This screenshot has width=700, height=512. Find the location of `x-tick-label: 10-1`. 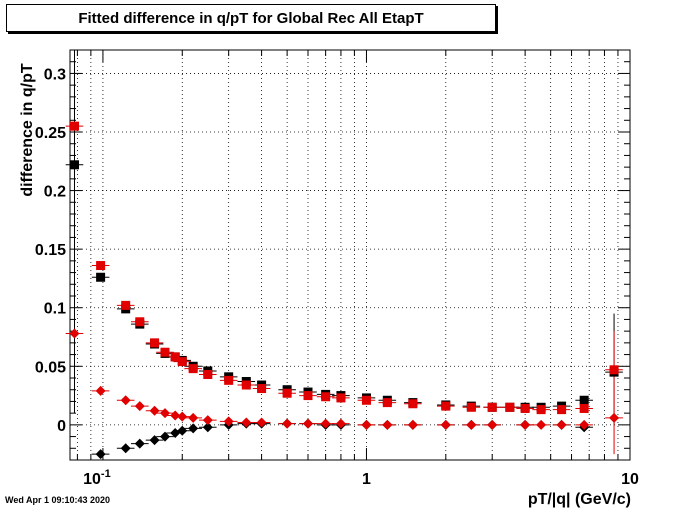

x-tick-label: 10-1 is located at coordinates (97, 478).